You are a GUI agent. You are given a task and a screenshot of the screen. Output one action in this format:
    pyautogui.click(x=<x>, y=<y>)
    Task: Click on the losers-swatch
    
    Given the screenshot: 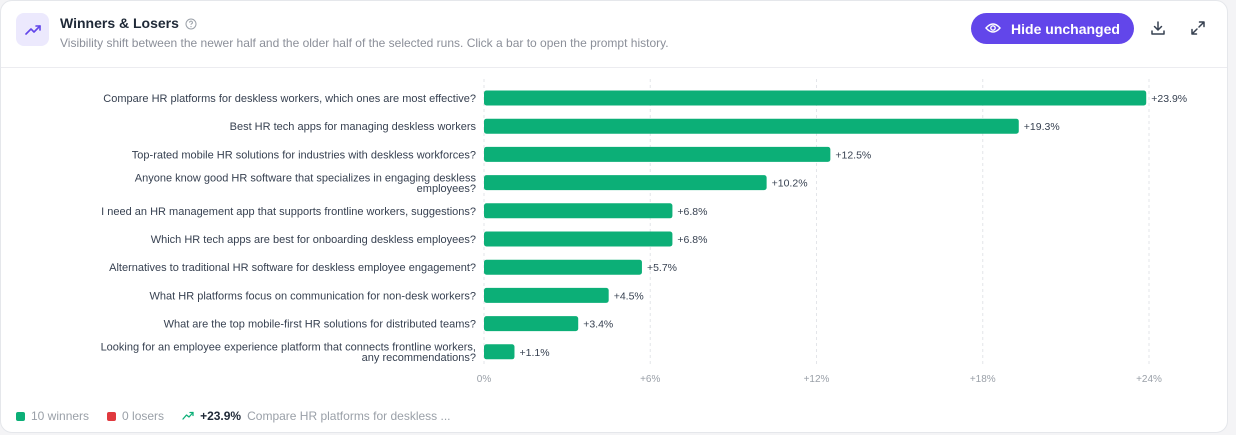 What is the action you would take?
    pyautogui.click(x=112, y=416)
    